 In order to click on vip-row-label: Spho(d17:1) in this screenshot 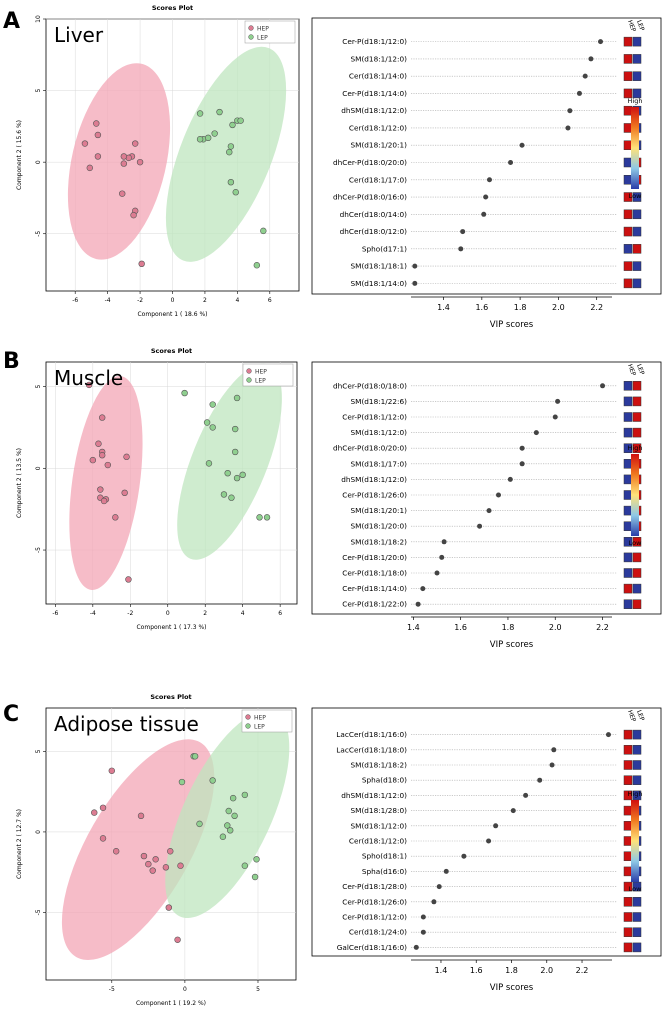, I will do `click(384, 248)`.